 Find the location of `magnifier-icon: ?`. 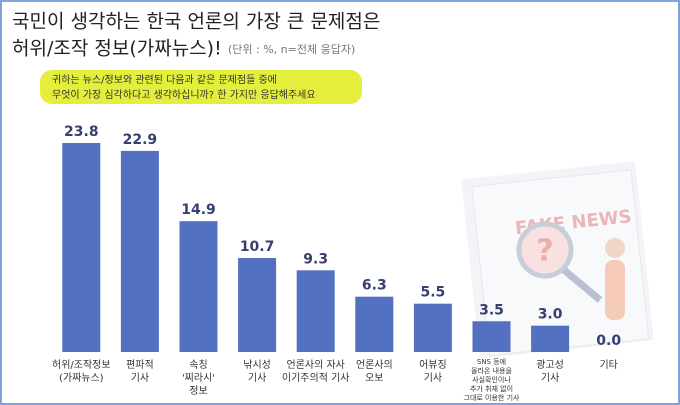

magnifier-icon: ? is located at coordinates (544, 251).